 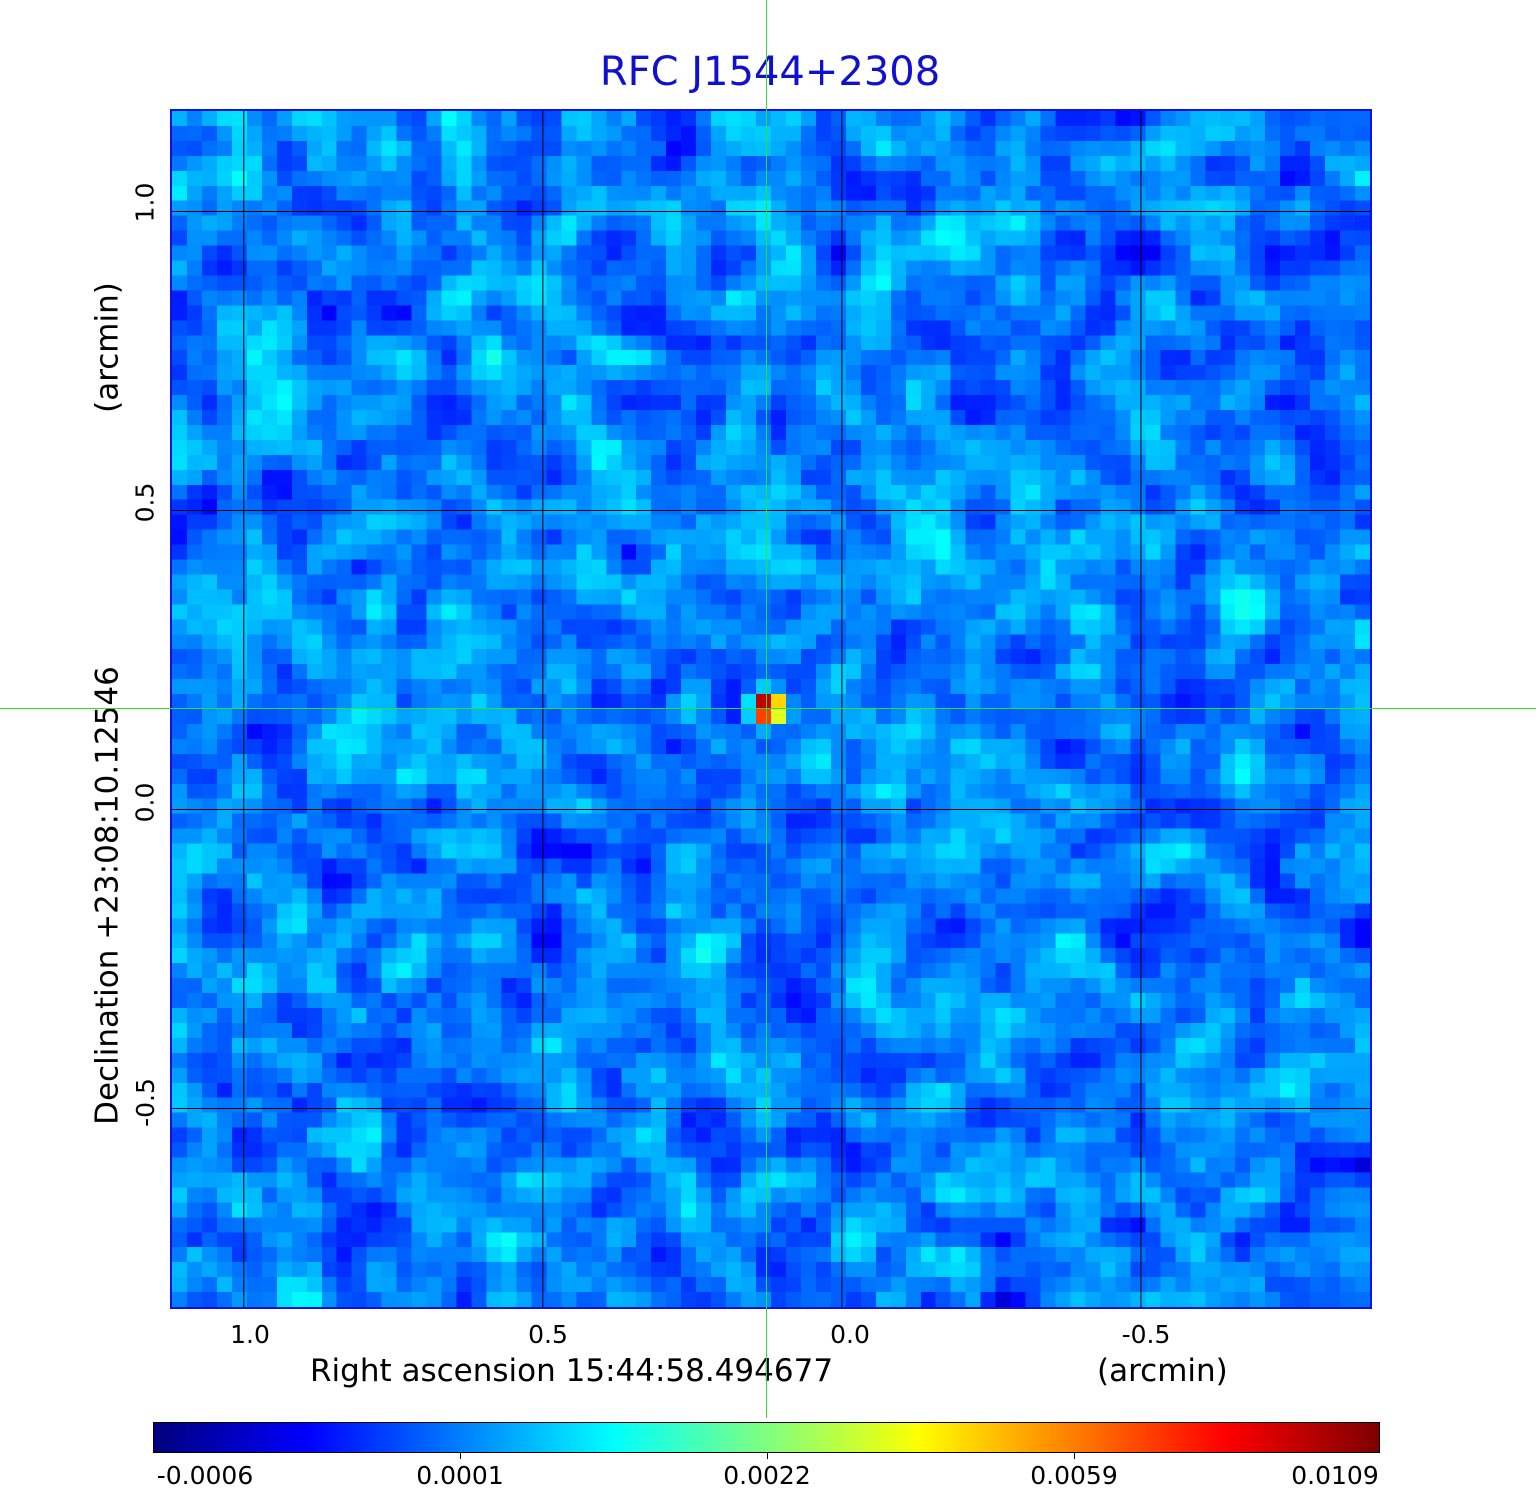 I want to click on y-tick-text: 1.0, so click(x=145, y=202).